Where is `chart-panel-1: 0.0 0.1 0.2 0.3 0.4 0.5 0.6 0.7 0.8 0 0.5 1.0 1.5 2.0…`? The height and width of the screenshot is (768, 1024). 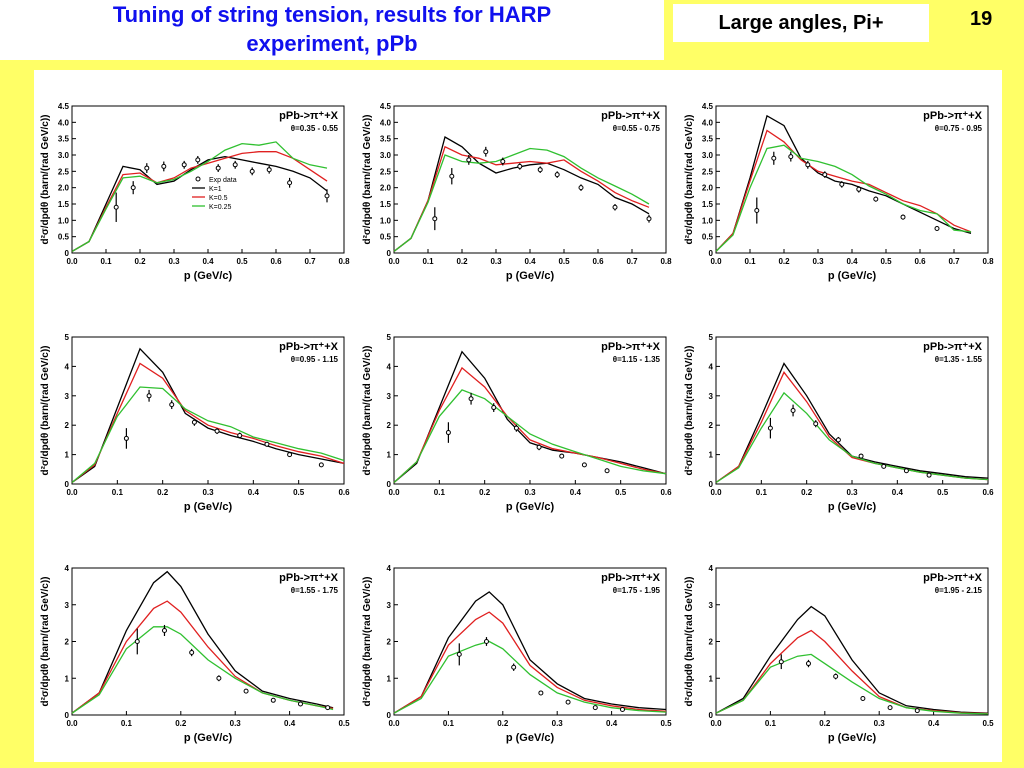 chart-panel-1: 0.0 0.1 0.2 0.3 0.4 0.5 0.6 0.7 0.8 0 0.5 1.0 1.5 2.0… is located at coordinates (195, 192).